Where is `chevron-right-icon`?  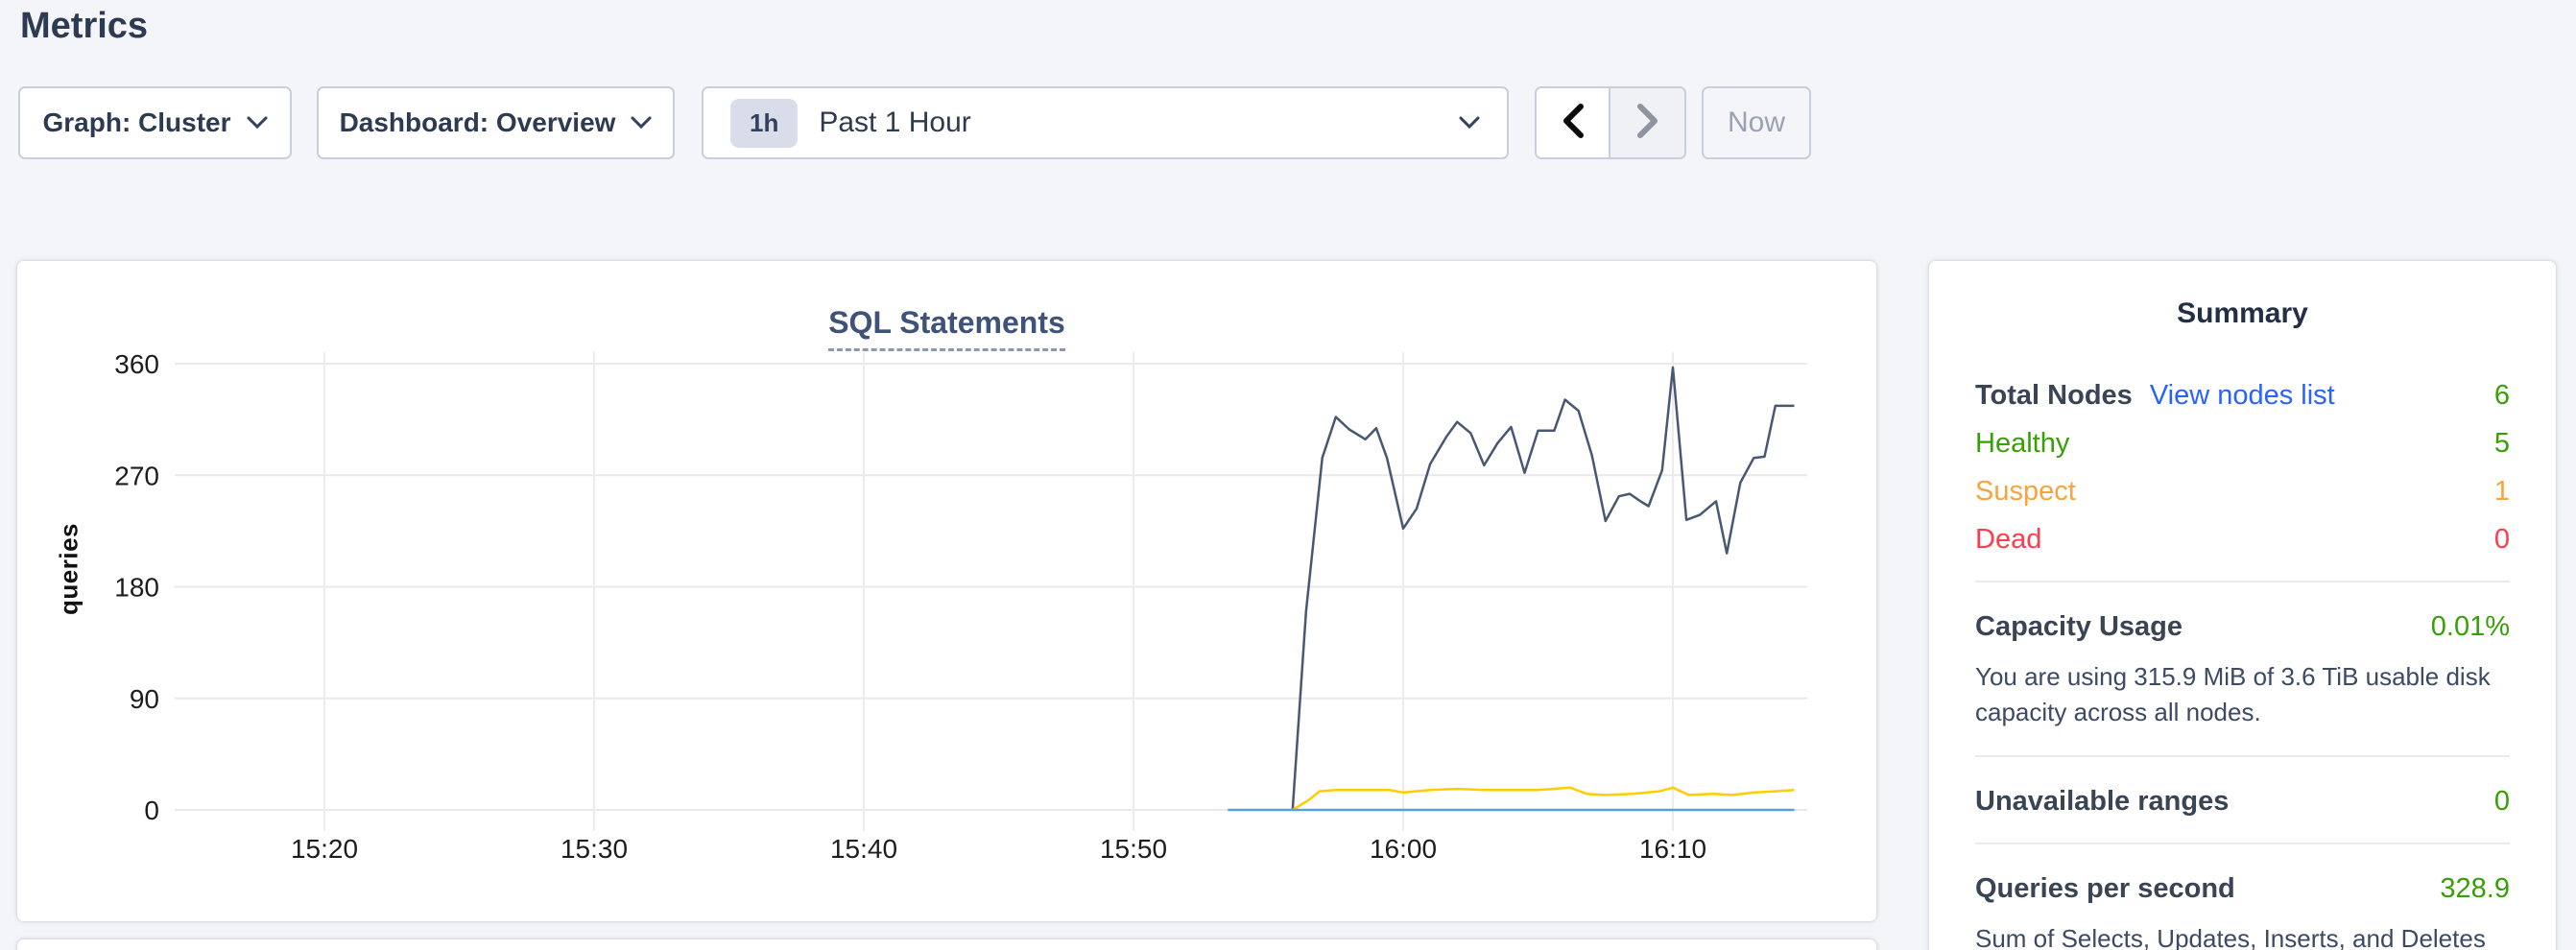 chevron-right-icon is located at coordinates (1647, 123).